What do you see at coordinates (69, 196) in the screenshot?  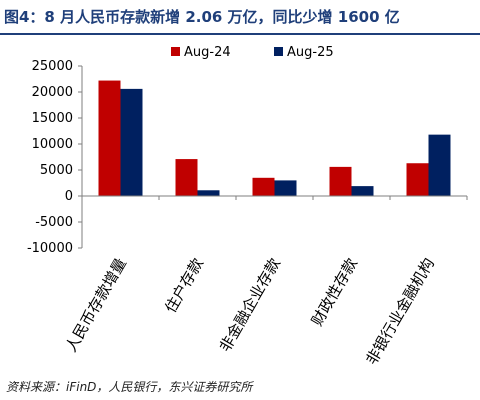 I see `y-tick-label: 0` at bounding box center [69, 196].